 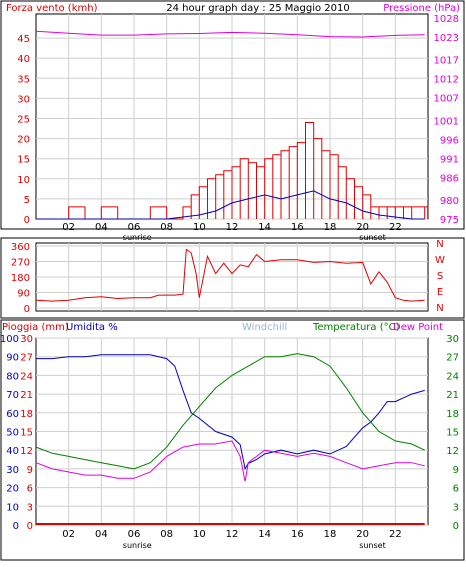 What do you see at coordinates (27, 309) in the screenshot?
I see `p2-ytick-left: 0` at bounding box center [27, 309].